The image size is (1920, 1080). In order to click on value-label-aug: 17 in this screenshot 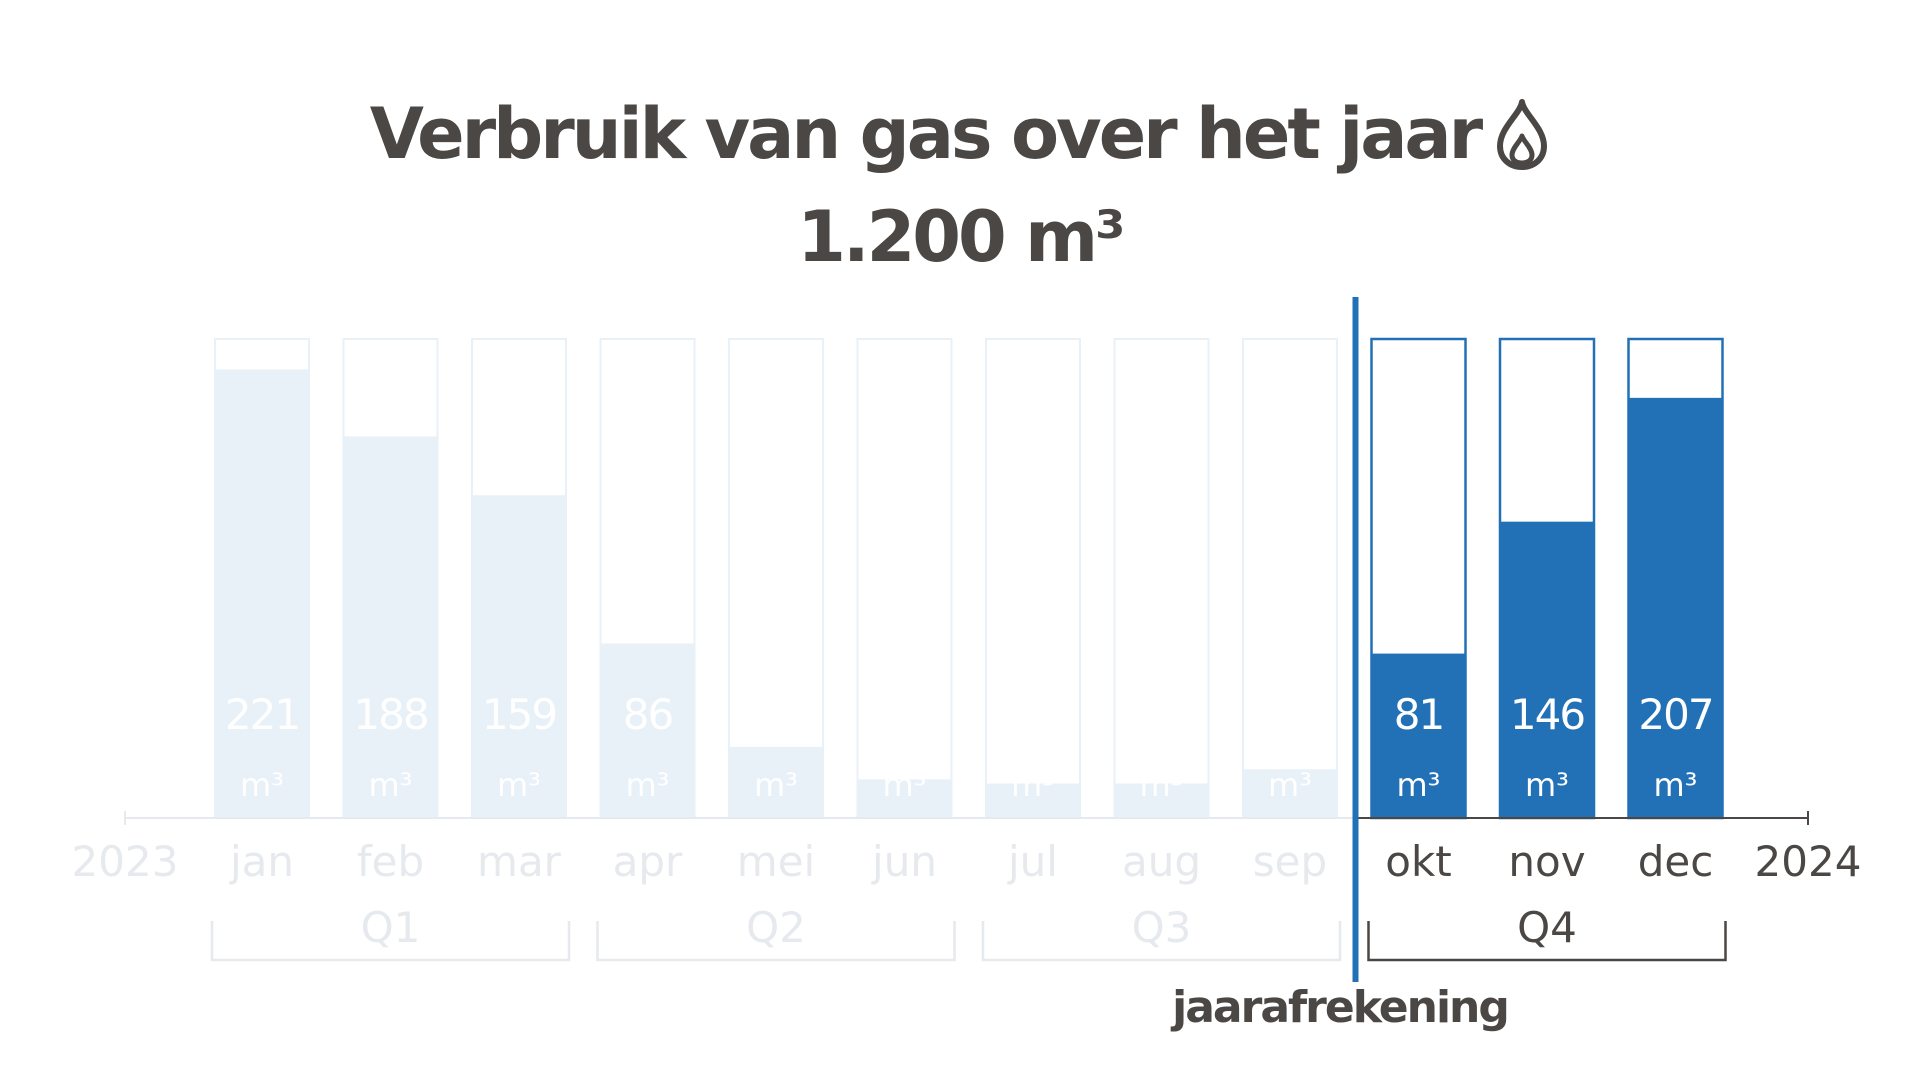, I will do `click(1161, 714)`.